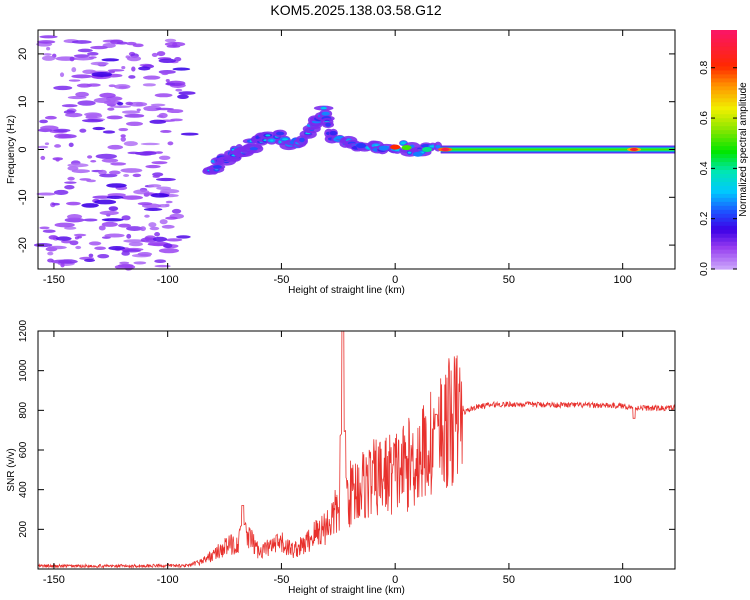 The image size is (750, 600). I want to click on y-tick-label: -10, so click(23, 197).